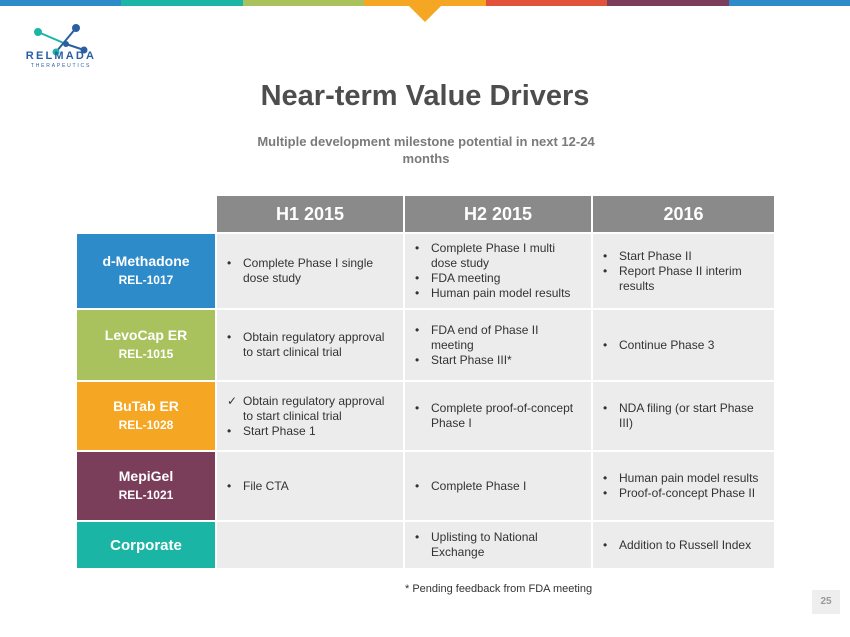  What do you see at coordinates (146, 495) in the screenshot?
I see `program-code: REL-1021` at bounding box center [146, 495].